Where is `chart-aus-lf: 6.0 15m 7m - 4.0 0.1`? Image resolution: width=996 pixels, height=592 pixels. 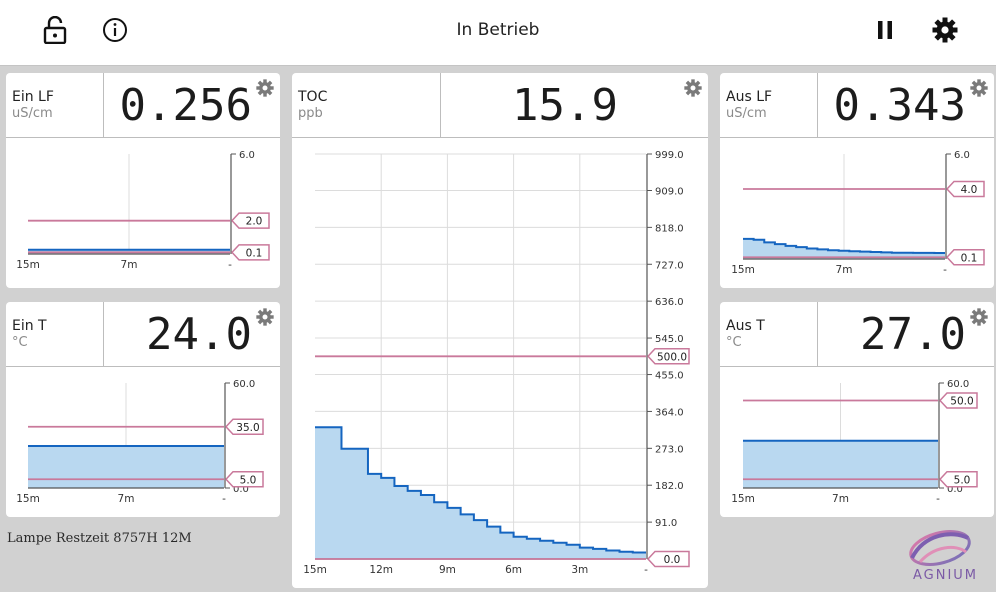
chart-aus-lf: 6.0 15m 7m - 4.0 0.1 is located at coordinates (858, 213).